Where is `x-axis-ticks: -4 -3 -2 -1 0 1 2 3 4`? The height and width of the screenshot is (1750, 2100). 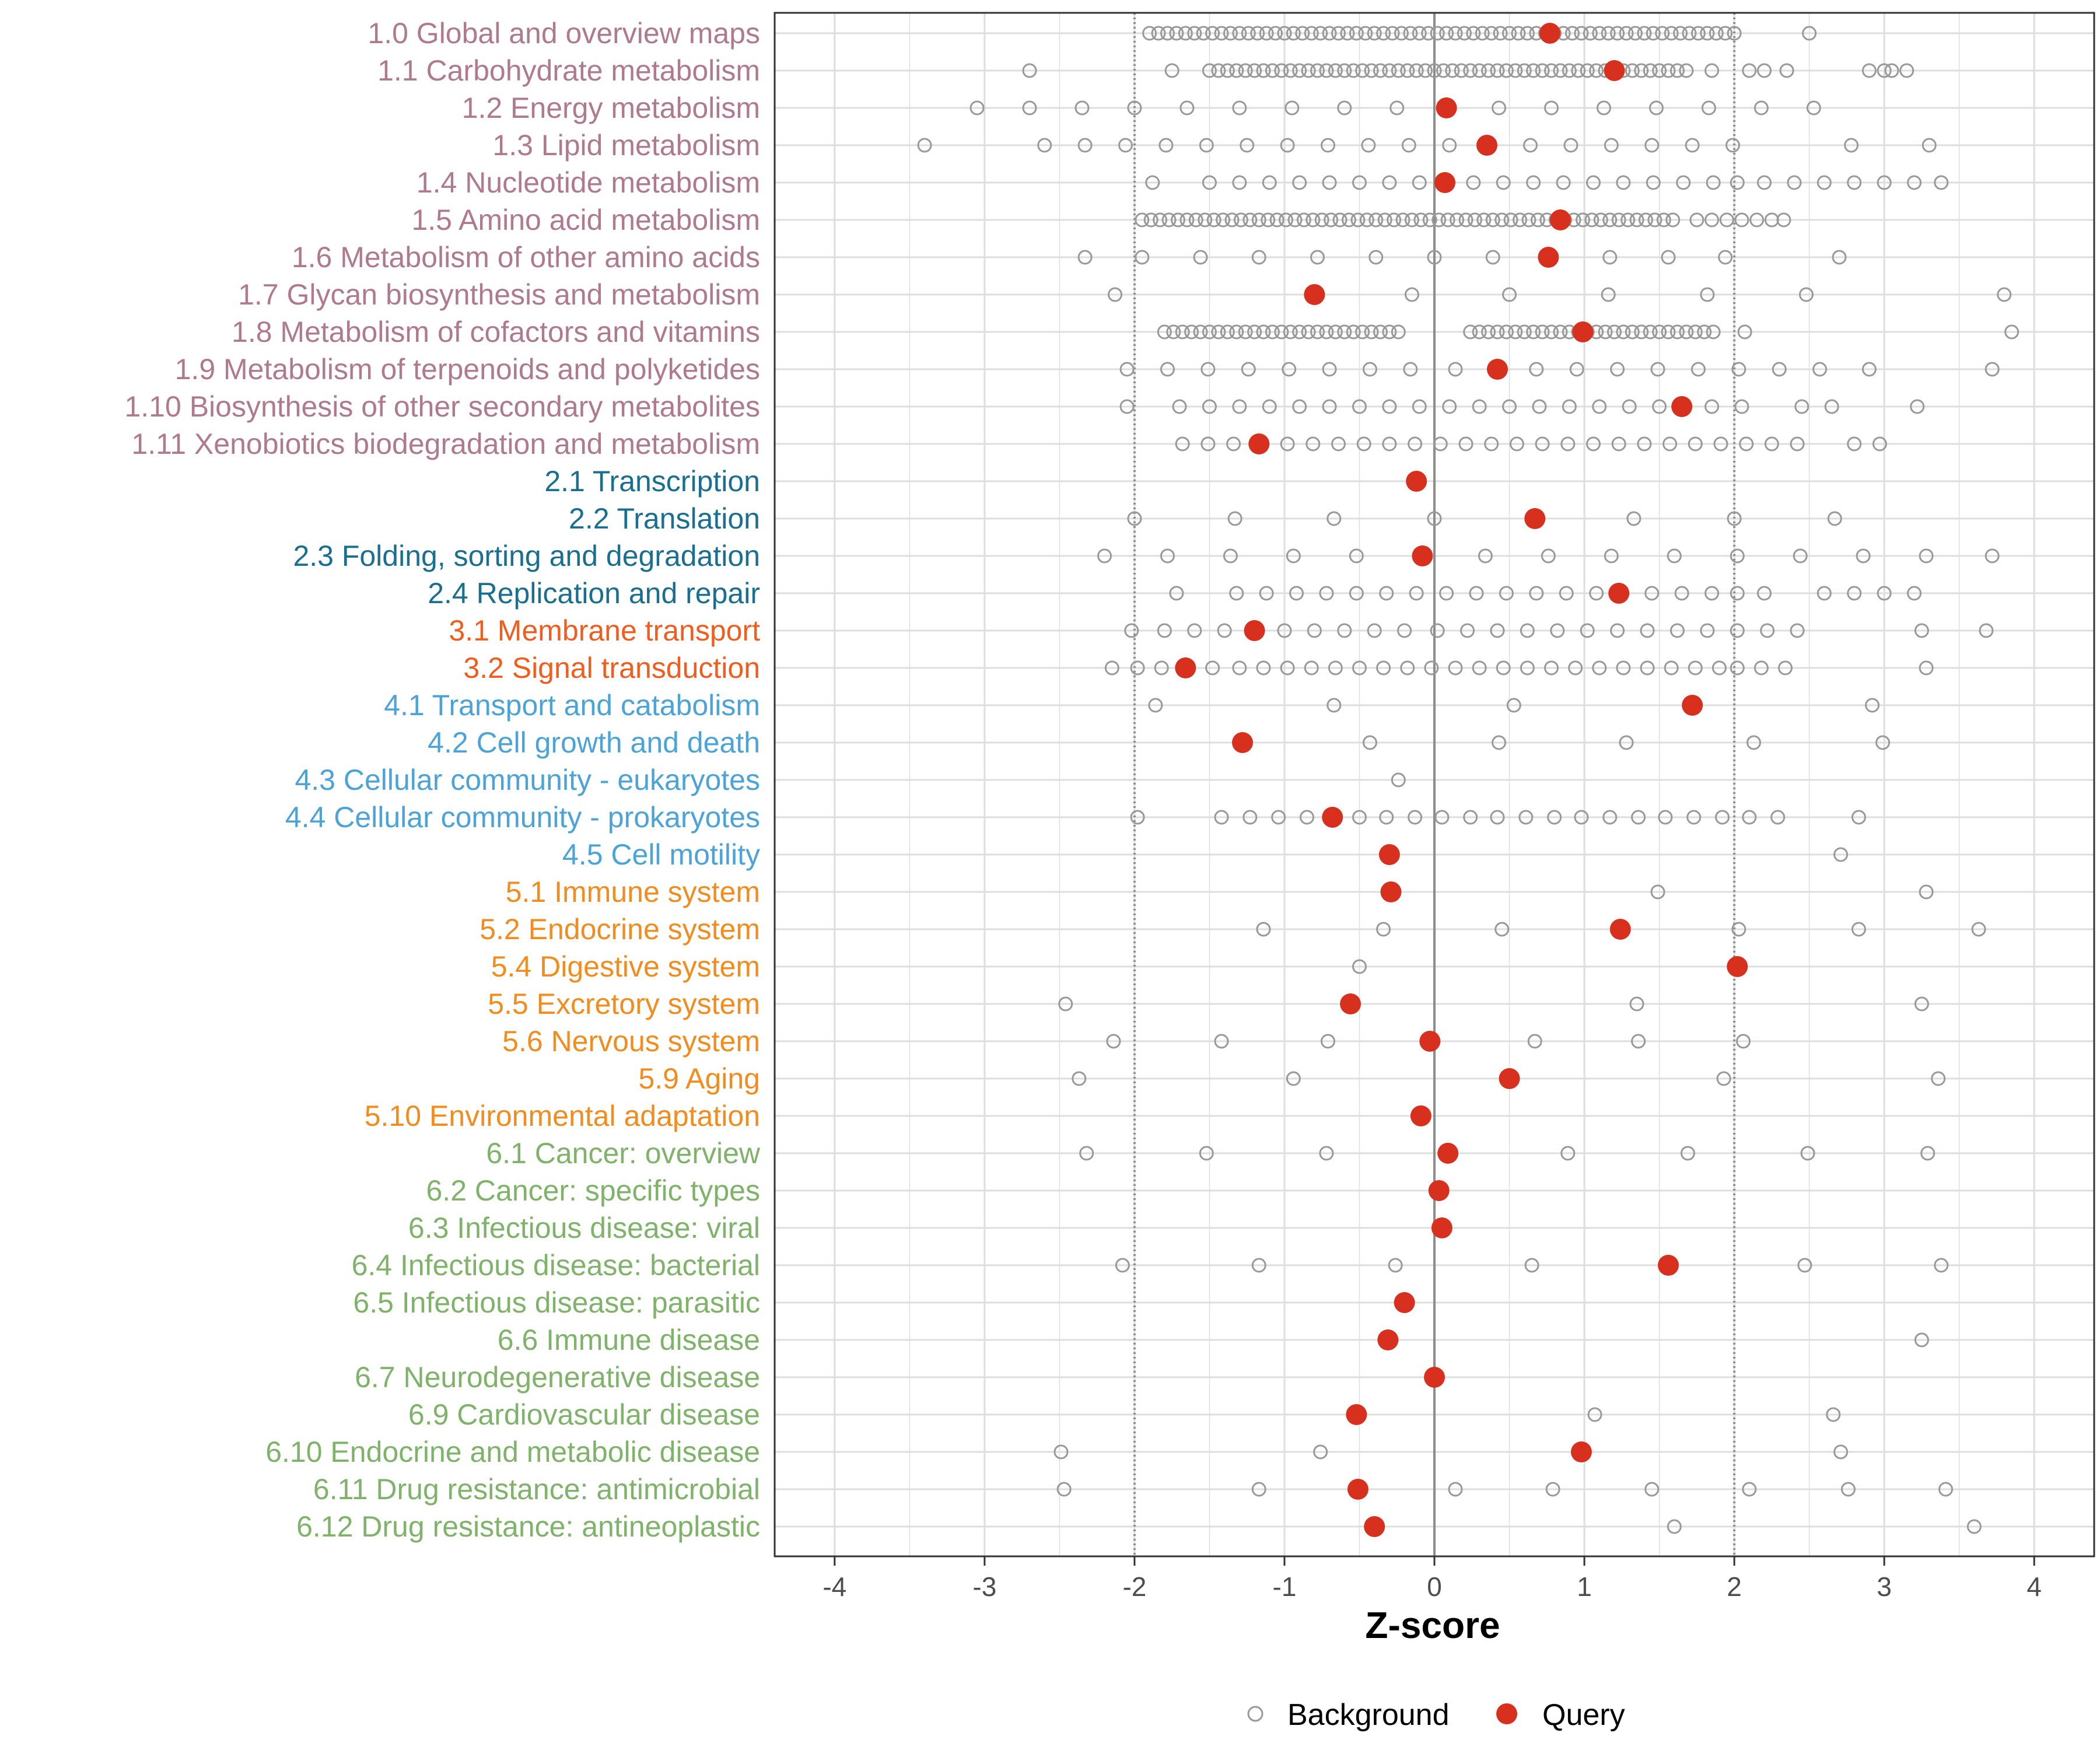 x-axis-ticks: -4 -3 -2 -1 0 1 2 3 4 is located at coordinates (1432, 1579).